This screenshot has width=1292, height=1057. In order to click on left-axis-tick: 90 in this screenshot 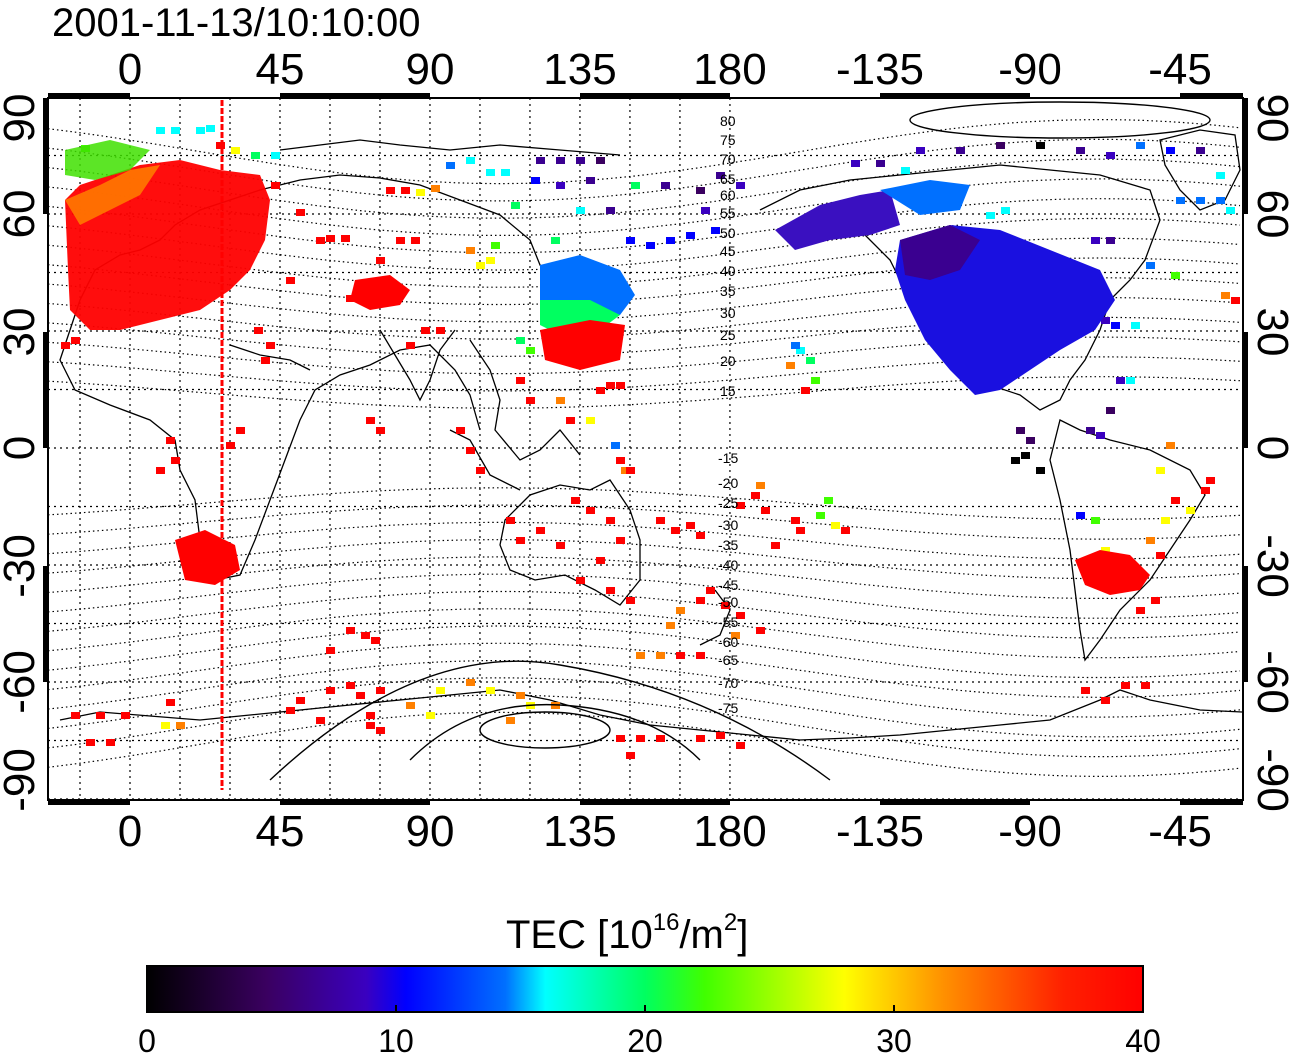, I will do `click(22, 118)`.